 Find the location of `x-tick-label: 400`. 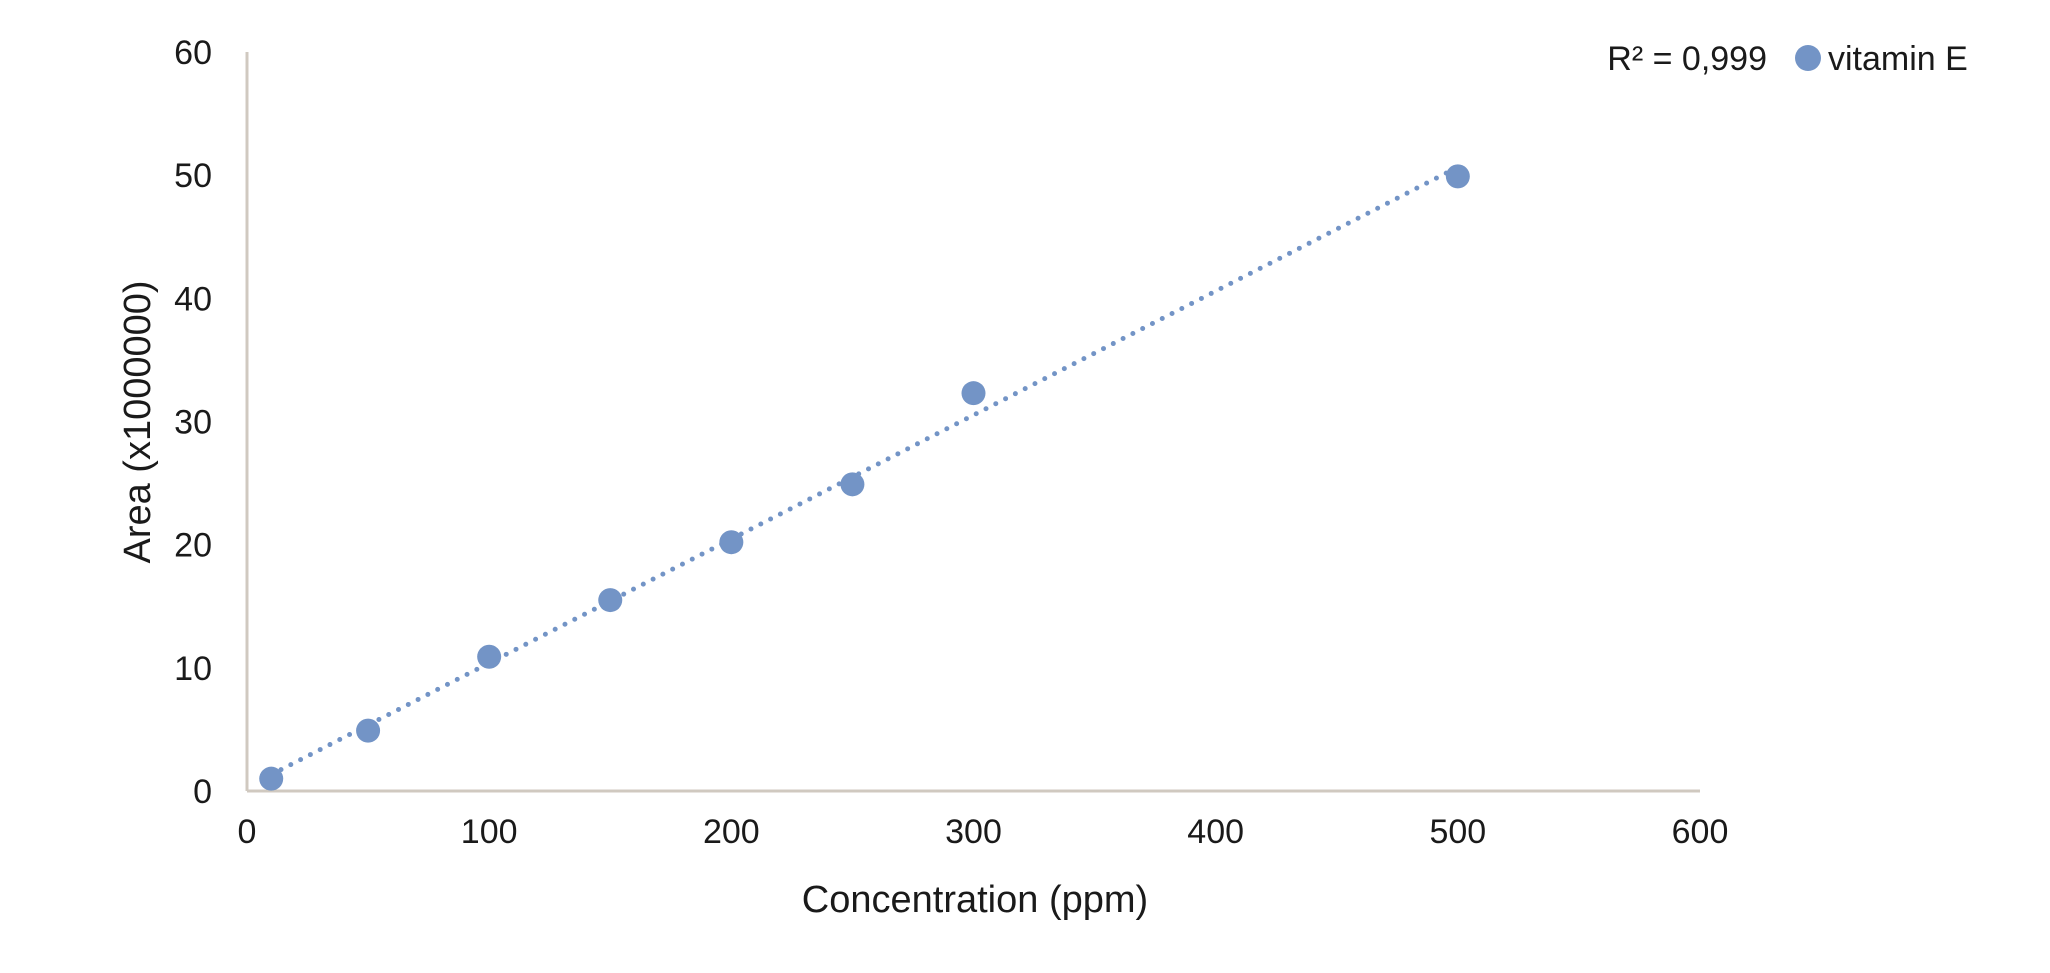

x-tick-label: 400 is located at coordinates (1215, 832).